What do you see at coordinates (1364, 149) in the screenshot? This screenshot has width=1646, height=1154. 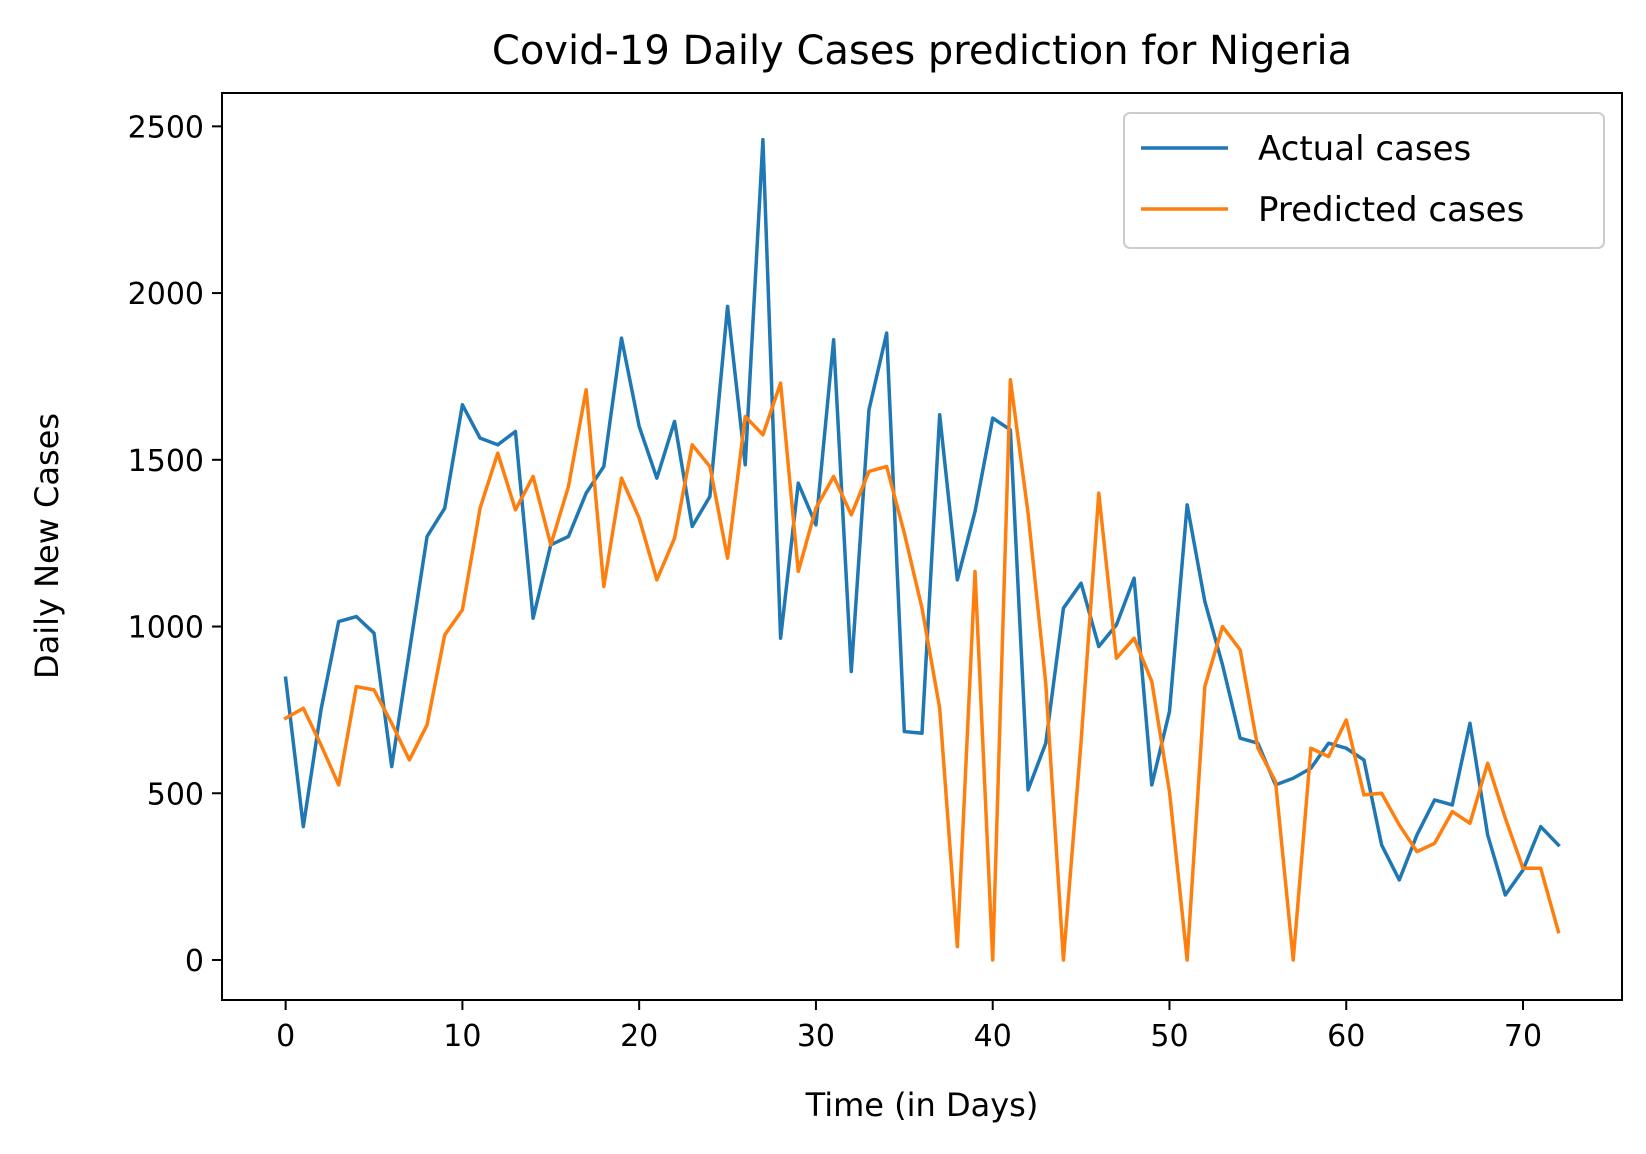 I see `legend-label-actual: Actual cases` at bounding box center [1364, 149].